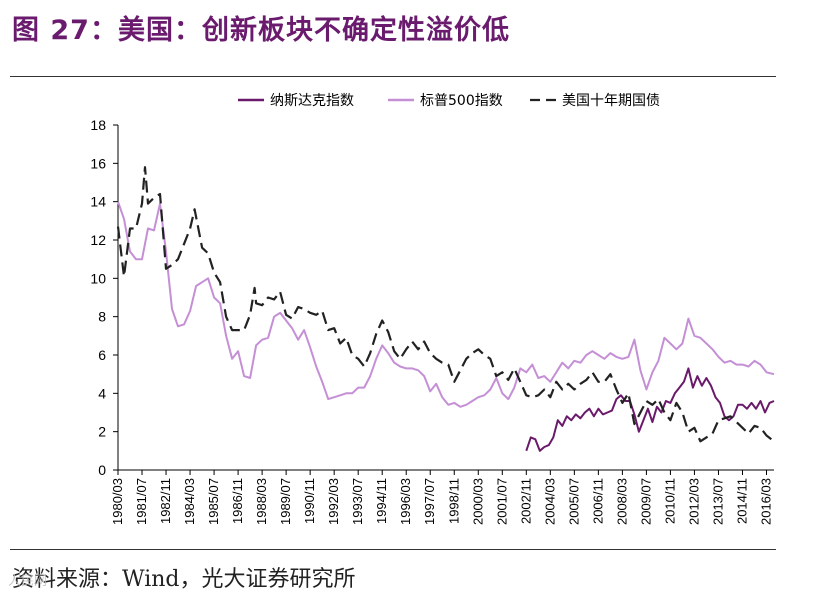 The image size is (820, 601). I want to click on source-divider, so click(393, 549).